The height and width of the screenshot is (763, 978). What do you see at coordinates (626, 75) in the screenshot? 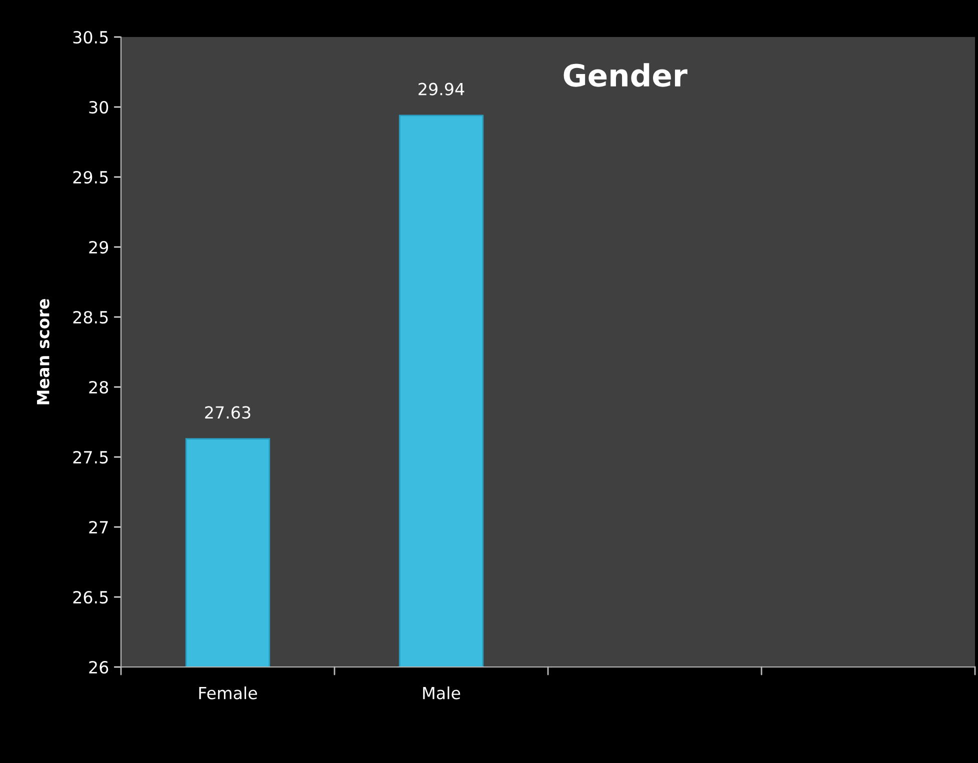
I see `text: Gender` at bounding box center [626, 75].